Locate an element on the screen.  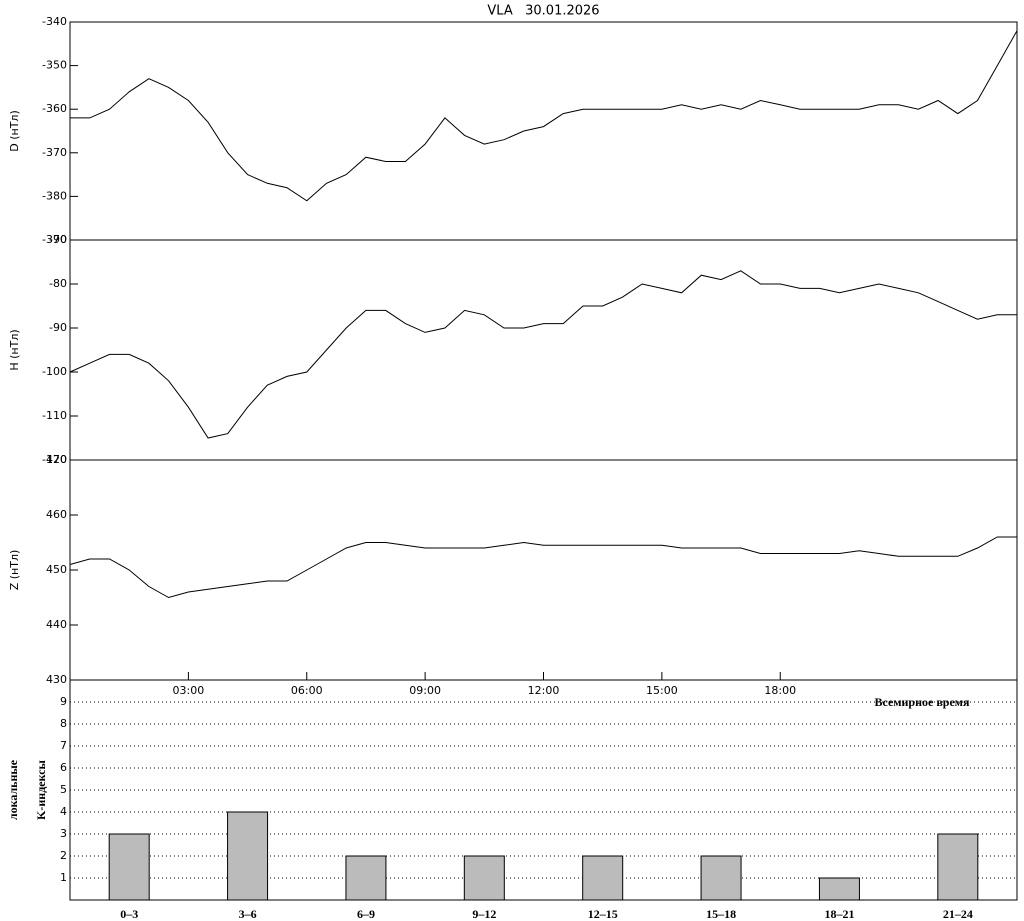
y-tick-label: -360 is located at coordinates (54, 108).